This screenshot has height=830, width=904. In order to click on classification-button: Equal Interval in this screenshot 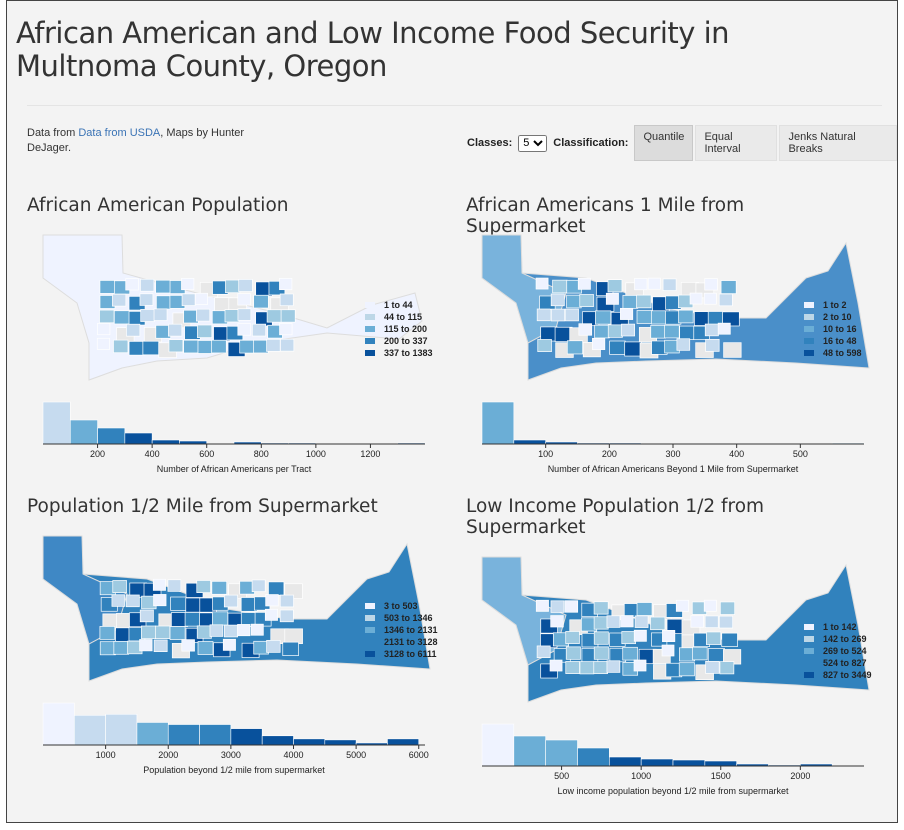, I will do `click(736, 143)`.